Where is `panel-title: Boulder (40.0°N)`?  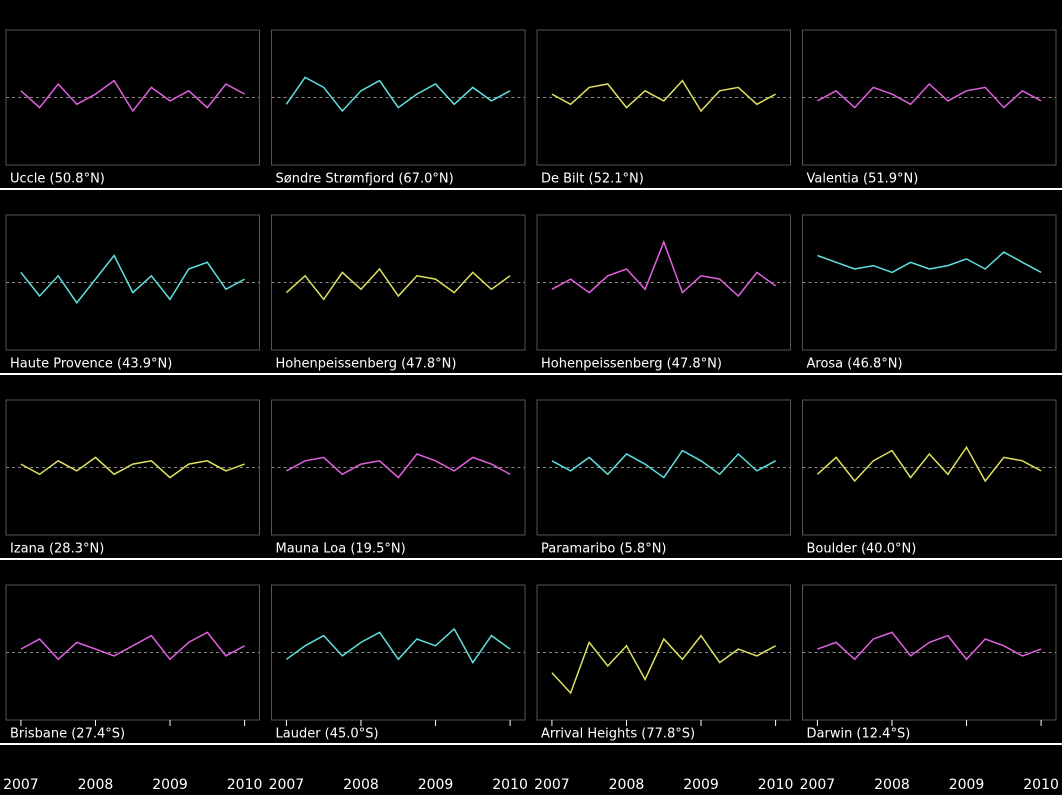 panel-title: Boulder (40.0°N) is located at coordinates (862, 549).